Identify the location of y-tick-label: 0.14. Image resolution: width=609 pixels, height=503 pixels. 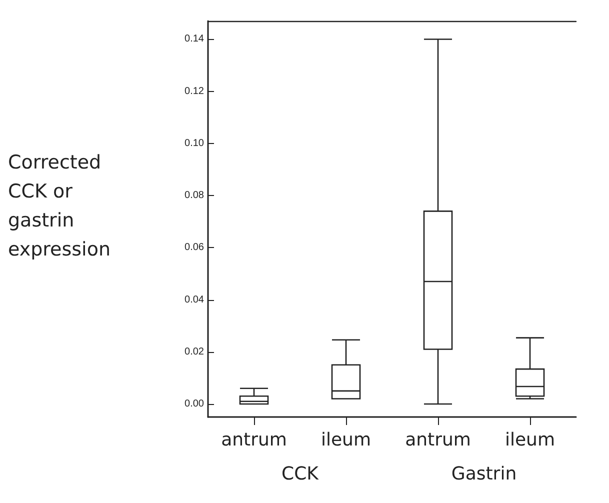
(194, 39).